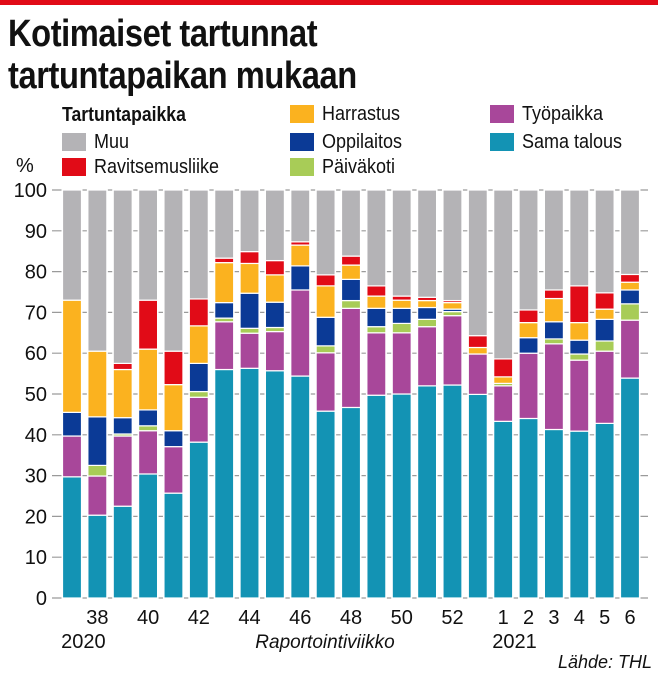 This screenshot has width=658, height=678. What do you see at coordinates (563, 114) in the screenshot?
I see `legend-label: Työpaikka` at bounding box center [563, 114].